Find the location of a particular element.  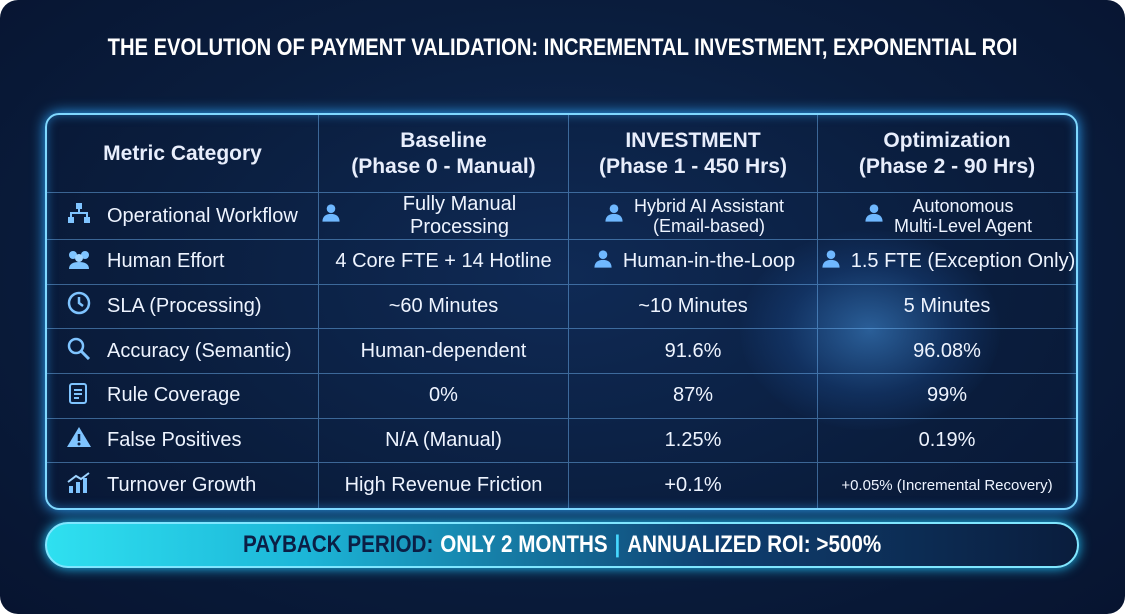

metric-cell: SLA (Processing) is located at coordinates (183, 307).